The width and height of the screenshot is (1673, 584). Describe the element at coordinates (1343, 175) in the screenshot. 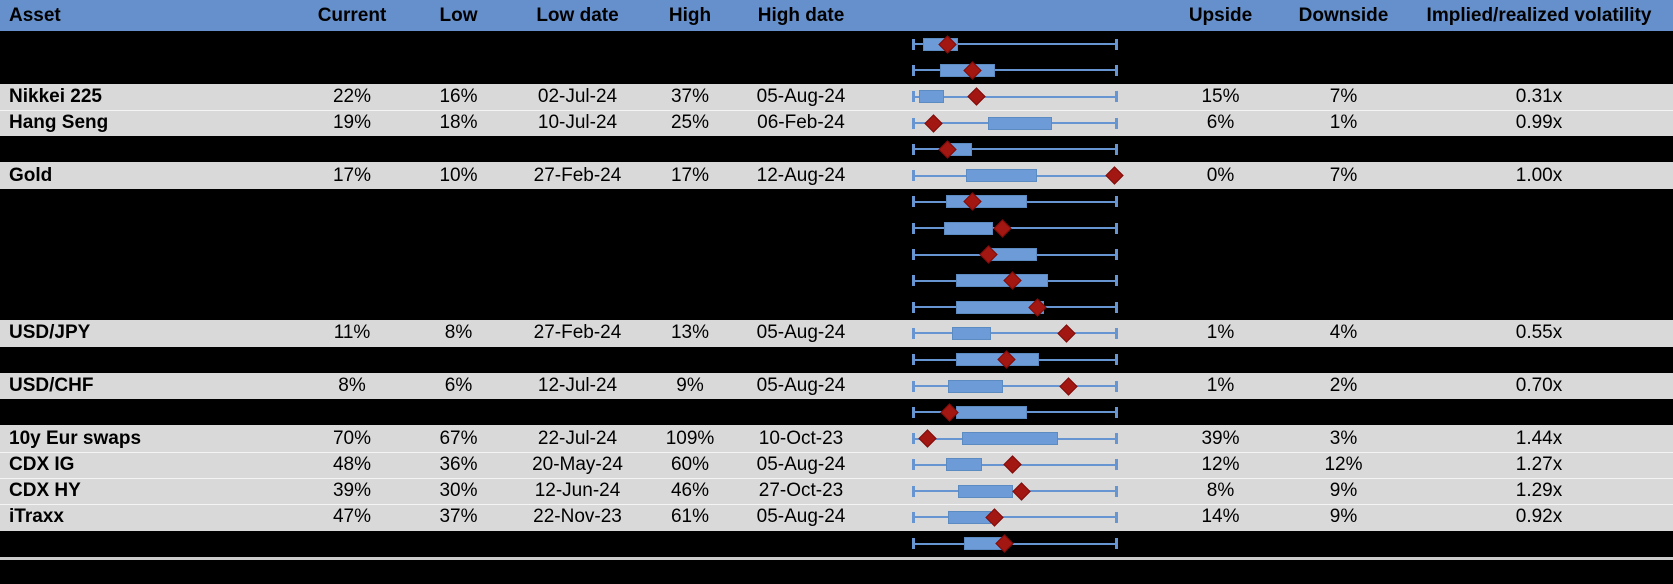

I see `cell-downside: 7%` at that location.